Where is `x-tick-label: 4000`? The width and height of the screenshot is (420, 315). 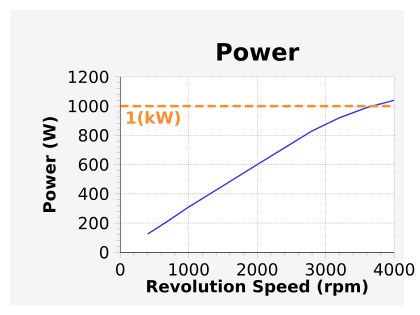
x-tick-label: 4000 is located at coordinates (394, 269).